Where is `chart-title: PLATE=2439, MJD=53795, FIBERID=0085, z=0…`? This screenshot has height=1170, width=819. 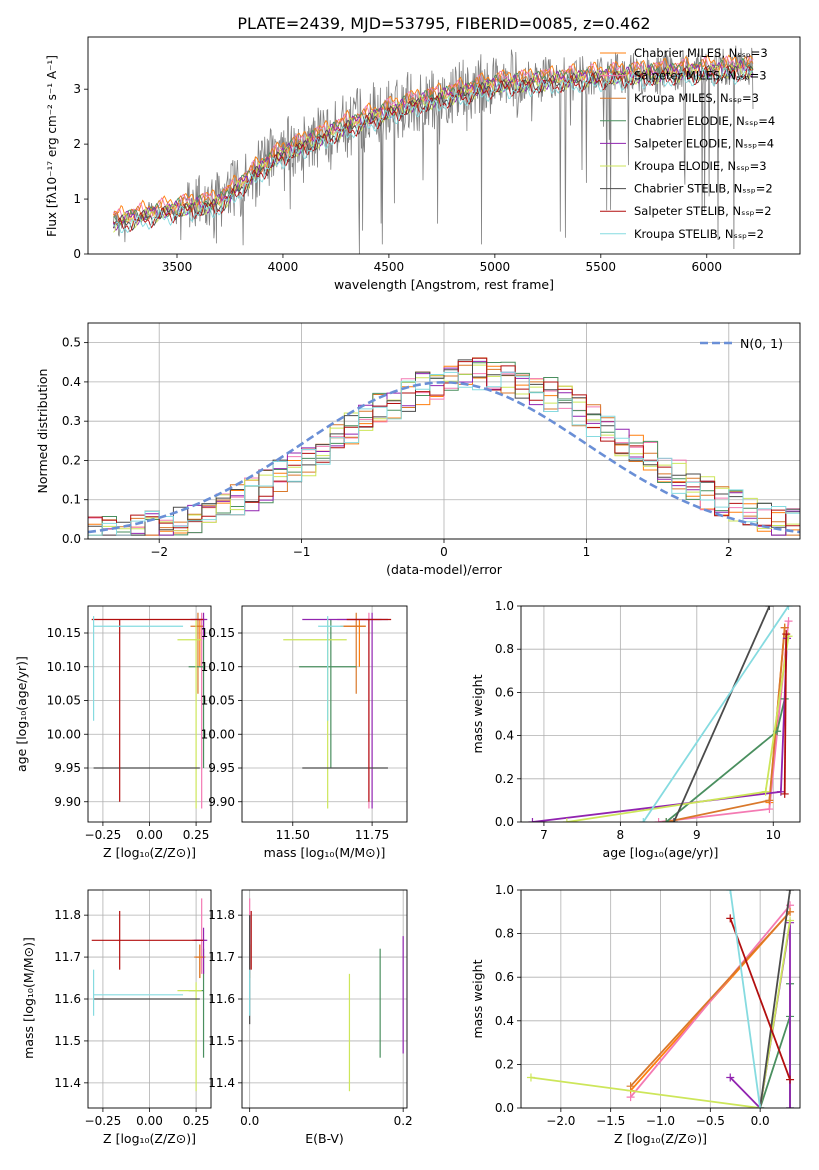
chart-title: PLATE=2439, MJD=53795, FIBERID=0085, z=0… is located at coordinates (443, 23).